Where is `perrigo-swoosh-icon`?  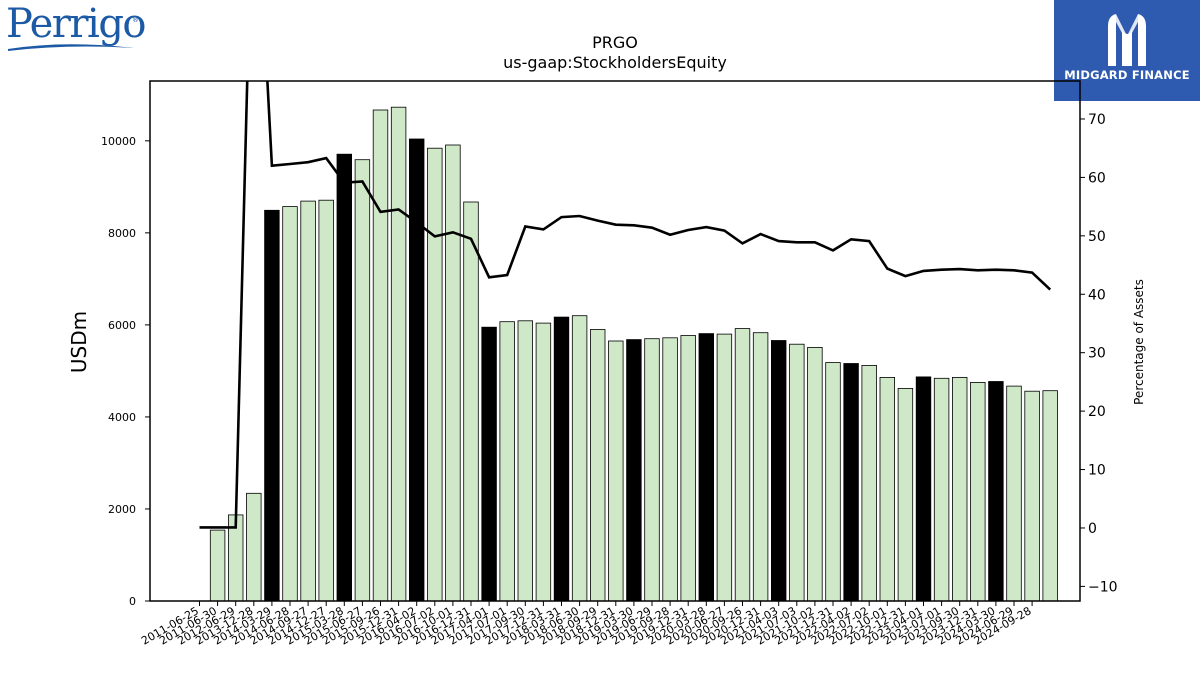 perrigo-swoosh-icon is located at coordinates (71, 47).